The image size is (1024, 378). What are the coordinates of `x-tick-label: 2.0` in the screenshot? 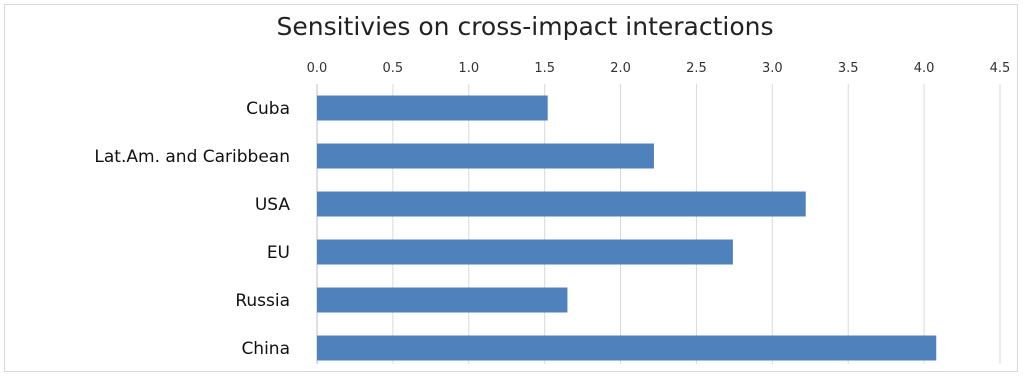 It's located at (620, 68).